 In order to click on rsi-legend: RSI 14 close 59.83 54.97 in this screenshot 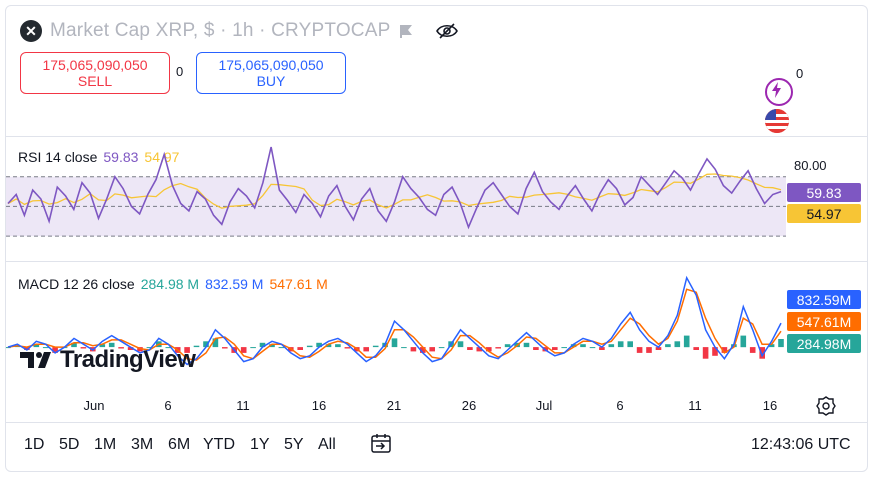, I will do `click(98, 157)`.